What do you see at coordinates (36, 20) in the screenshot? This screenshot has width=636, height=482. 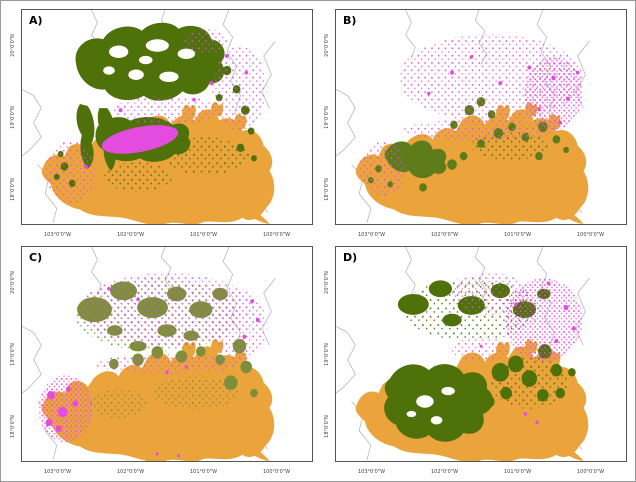 I see `panel-a-label: A)` at bounding box center [36, 20].